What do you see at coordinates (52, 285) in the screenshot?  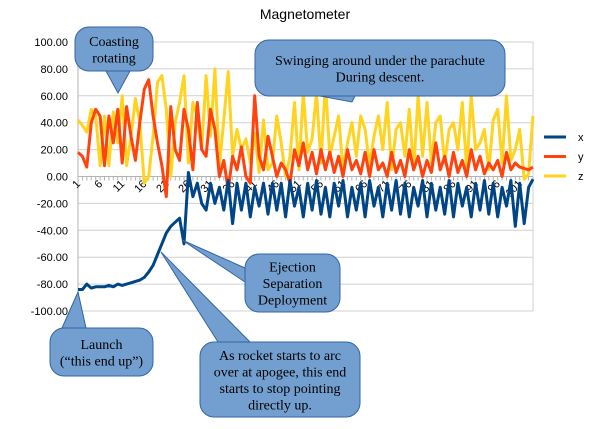 I see `y-tick-label: -80.00` at bounding box center [52, 285].